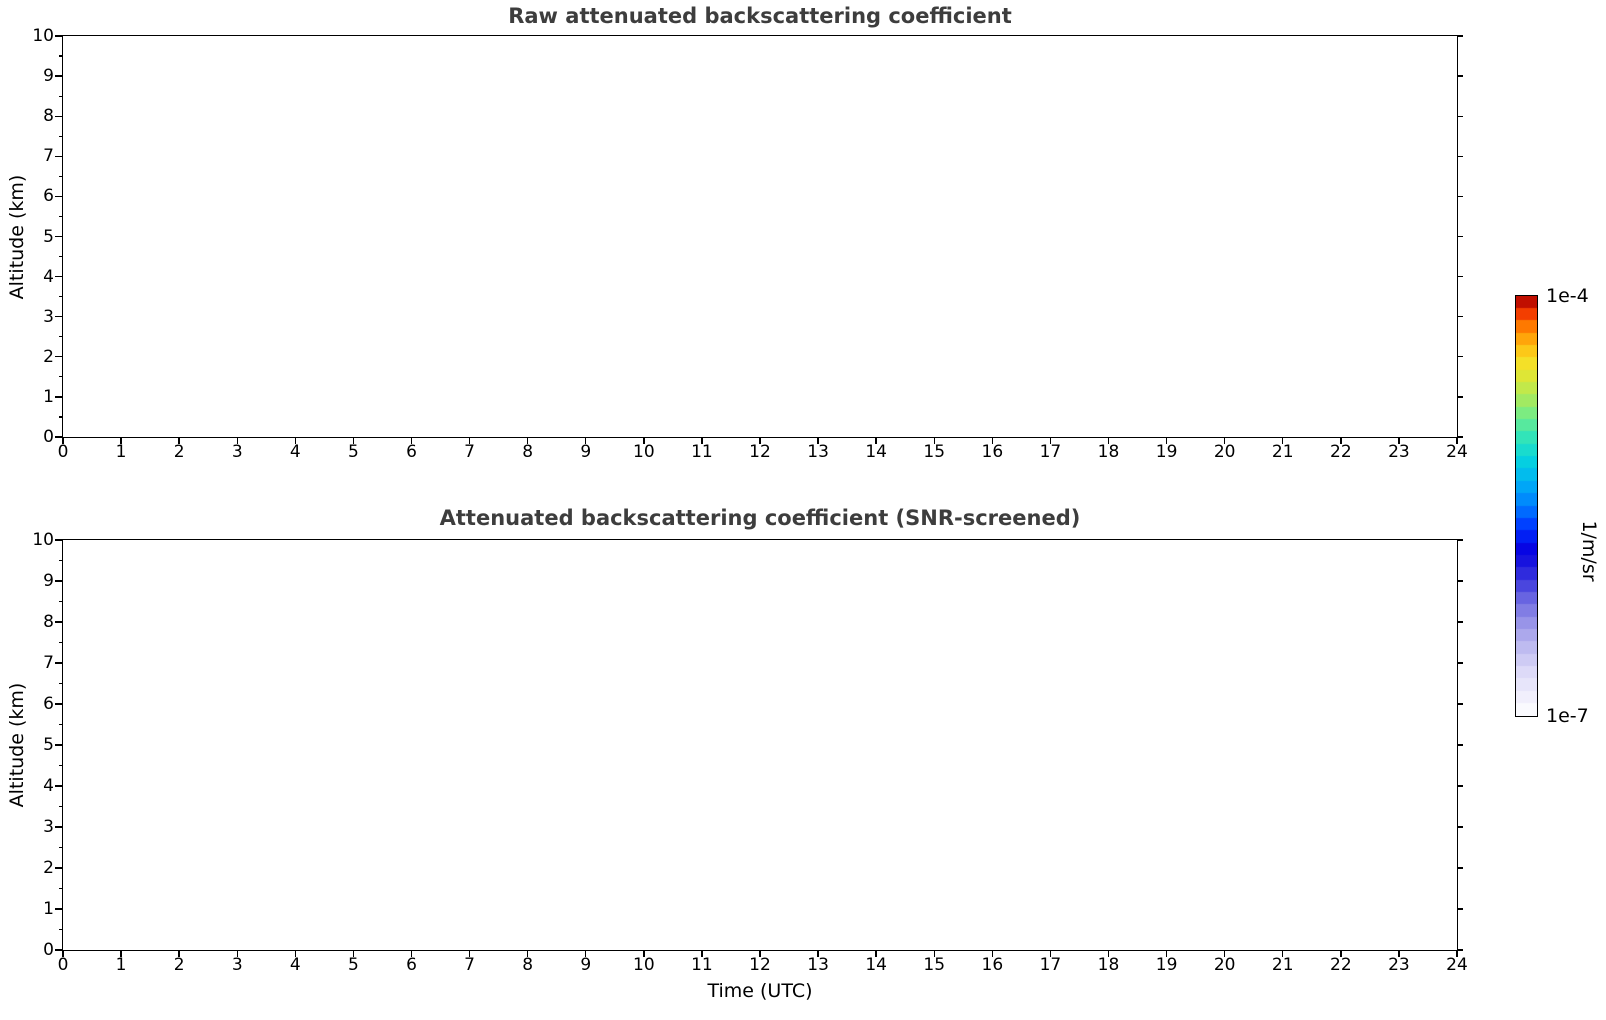  Describe the element at coordinates (818, 452) in the screenshot. I see `x-tick-label: 13` at that location.